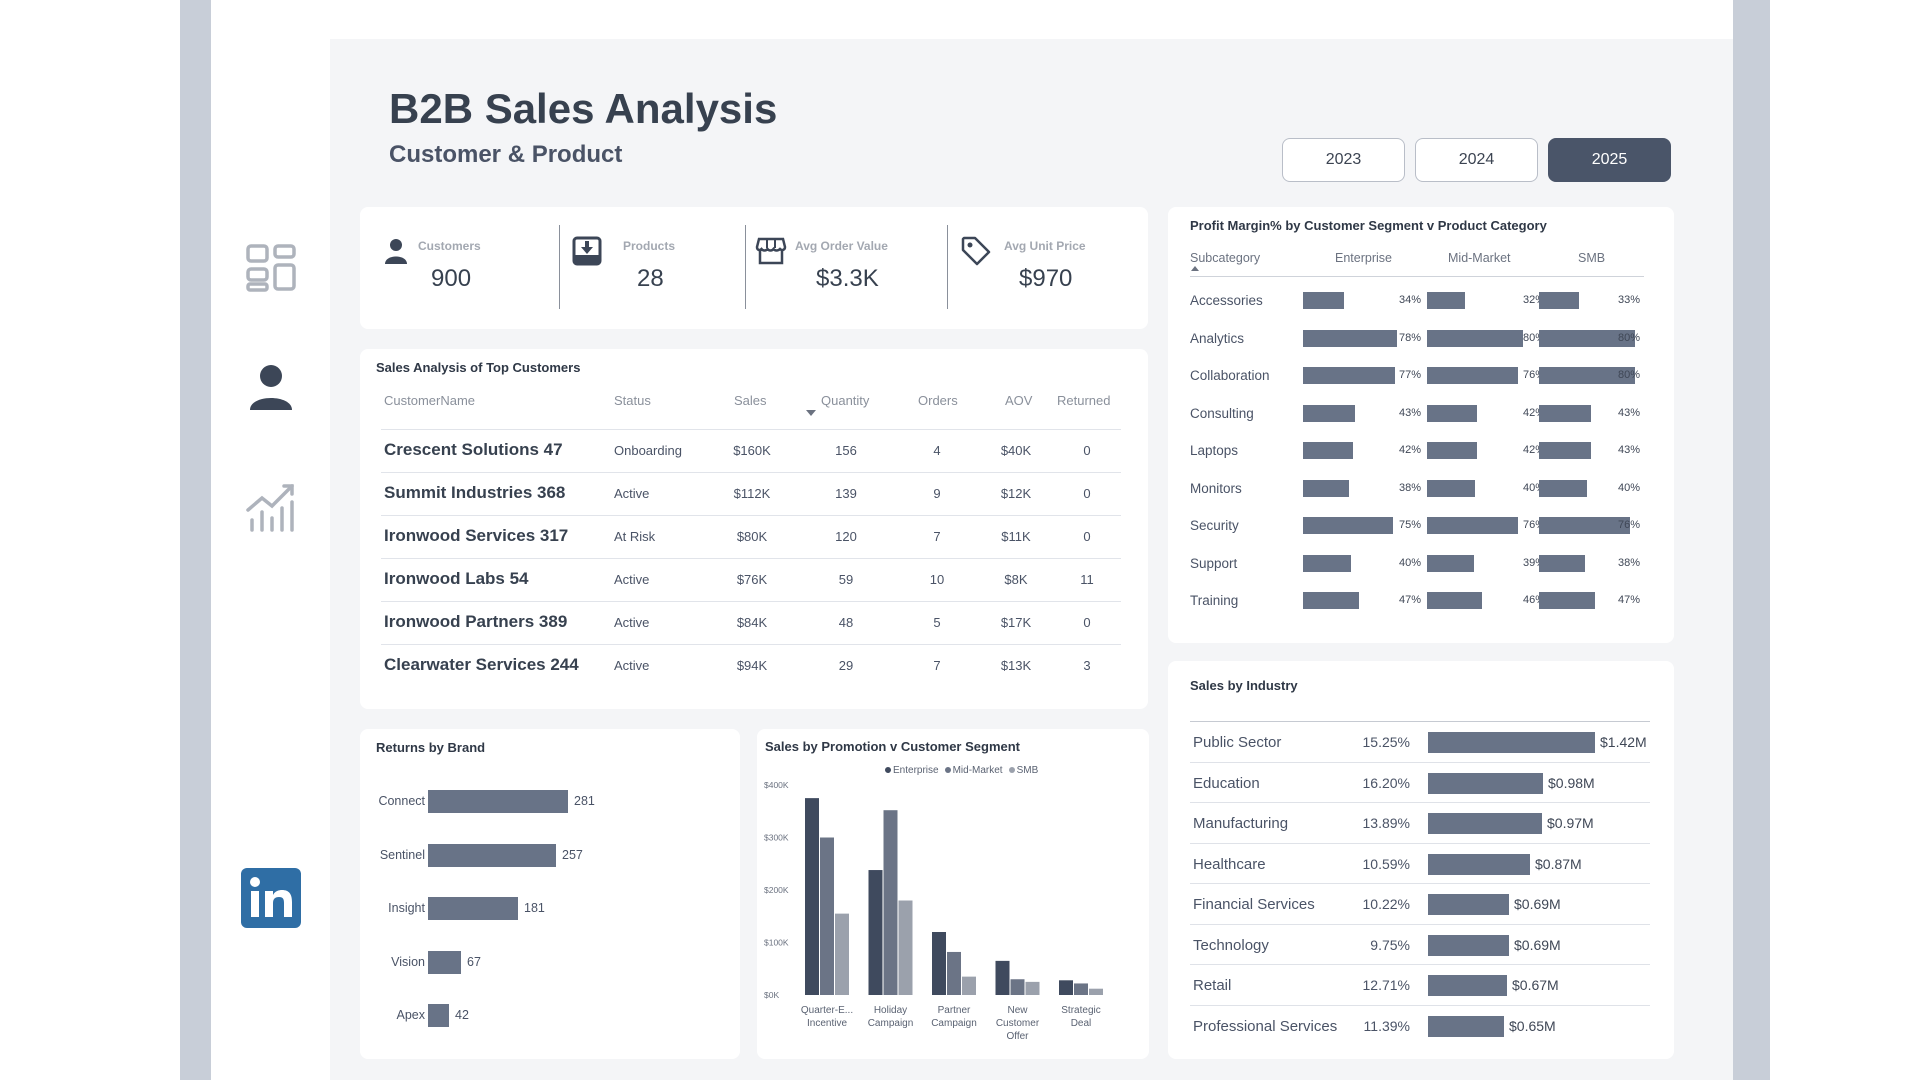 The image size is (1920, 1080). Describe the element at coordinates (776, 838) in the screenshot. I see `y-tick-label: $300K` at that location.